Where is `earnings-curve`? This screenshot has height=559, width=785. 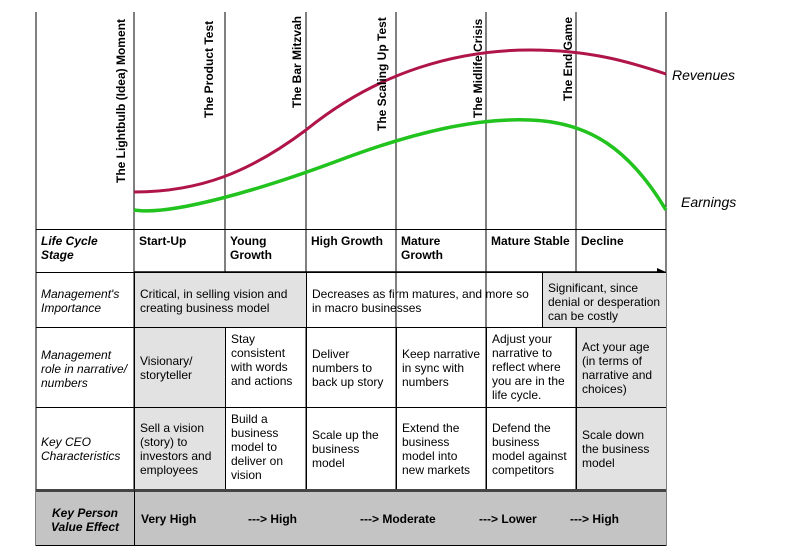 earnings-curve is located at coordinates (400, 165).